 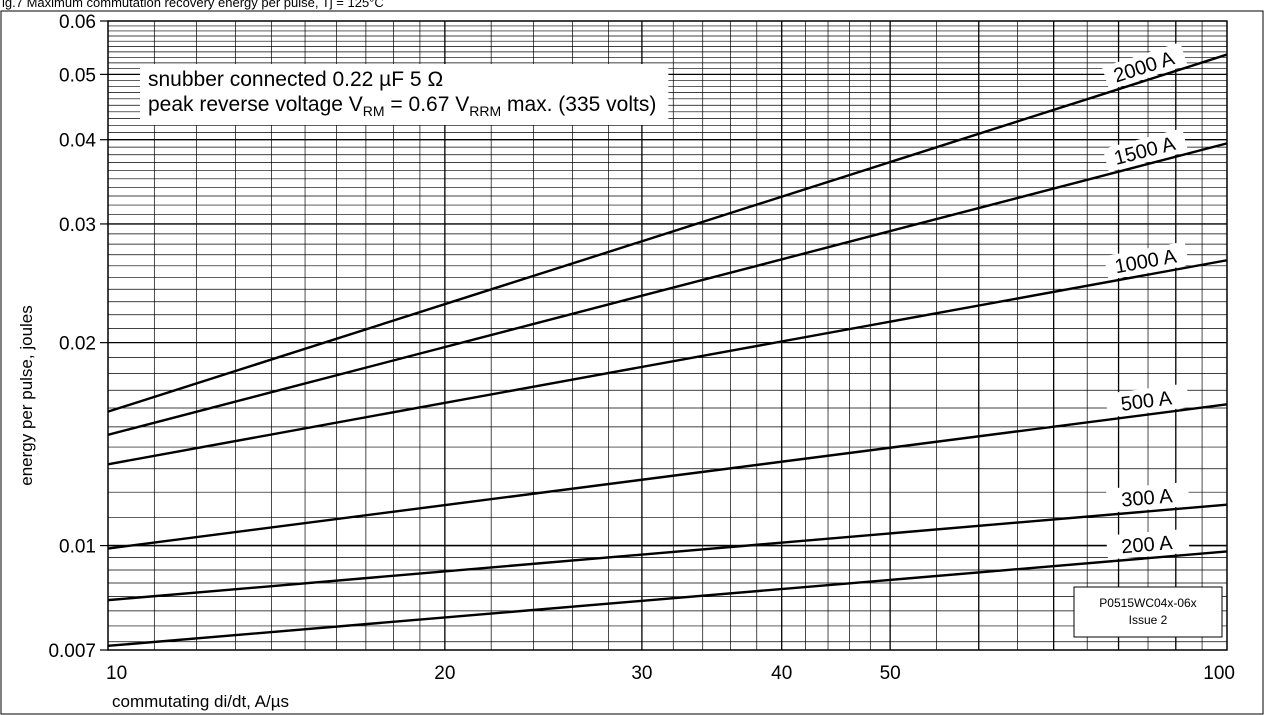 I want to click on annotation-sub-rm: RM, so click(x=374, y=111).